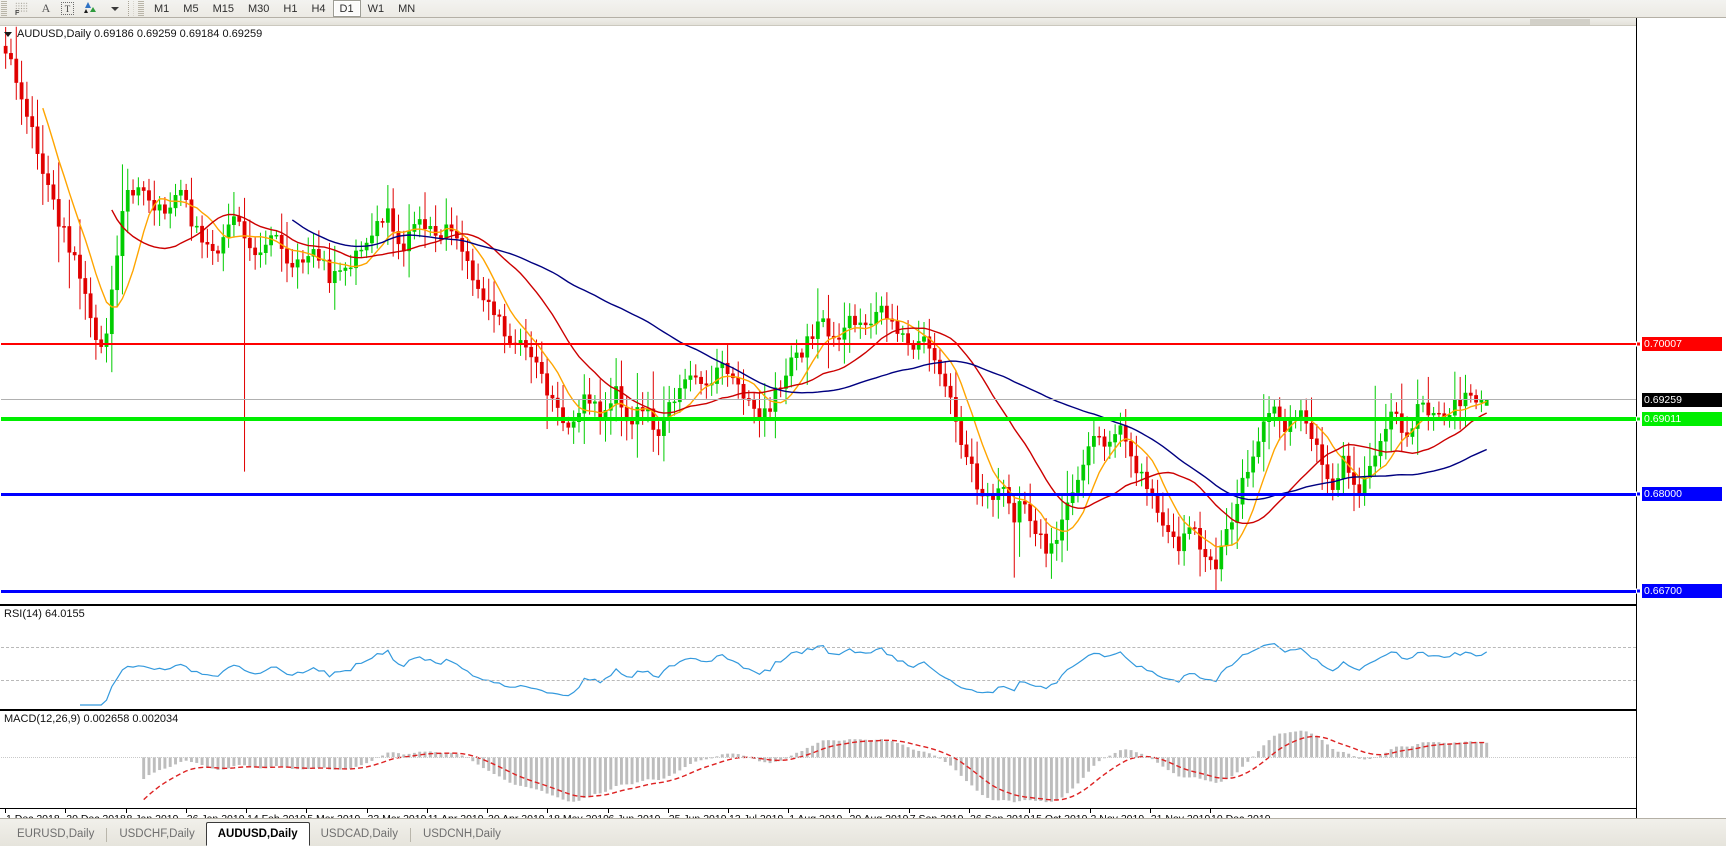 Image resolution: width=1726 pixels, height=846 pixels. What do you see at coordinates (46, 8) in the screenshot?
I see `text-label-icon: A` at bounding box center [46, 8].